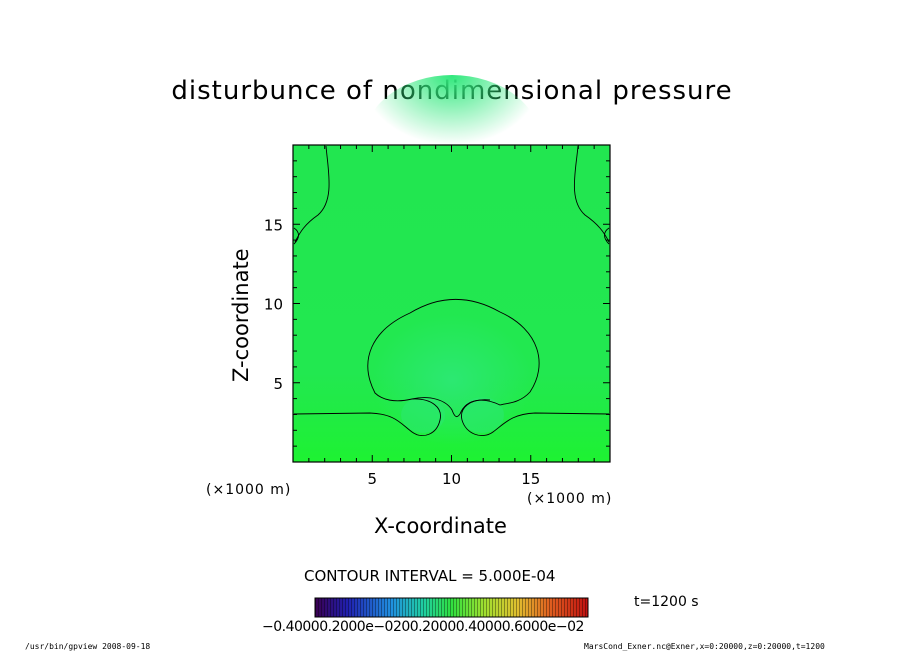 This screenshot has width=904, height=654. I want to click on left-lobe-anomaly, so click(423, 415).